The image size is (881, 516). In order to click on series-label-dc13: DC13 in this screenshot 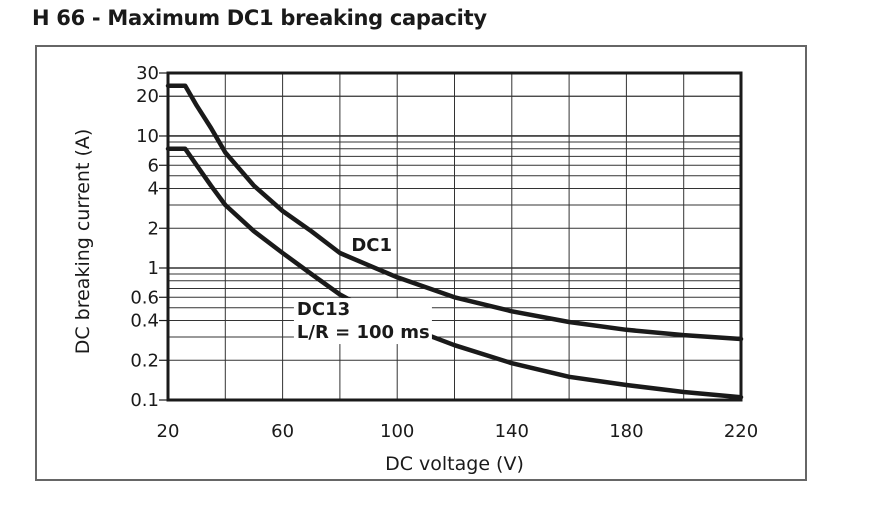, I will do `click(323, 309)`.